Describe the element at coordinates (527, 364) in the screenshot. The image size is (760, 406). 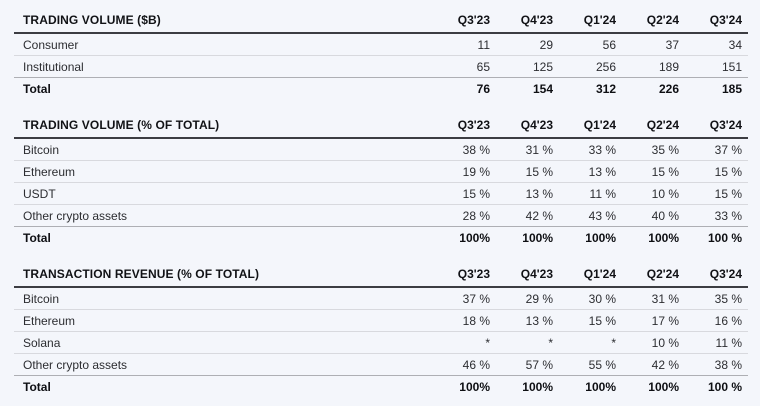
I see `cell-value: 57 %` at that location.